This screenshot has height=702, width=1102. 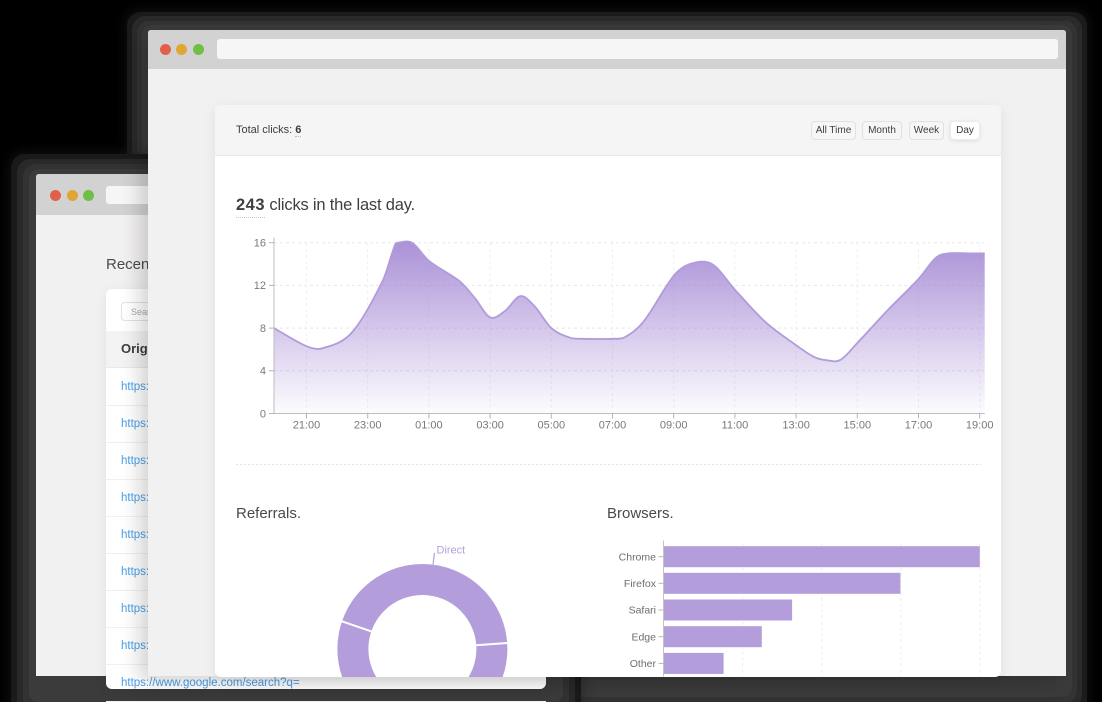 I want to click on svg-text: Firefox, so click(x=640, y=583).